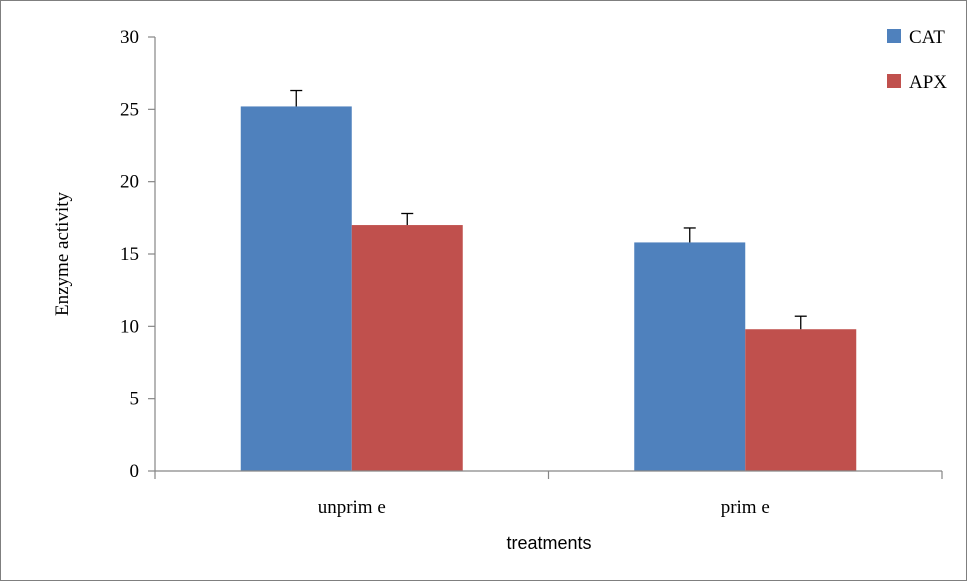 Image resolution: width=967 pixels, height=582 pixels. I want to click on y-tick-label: 25, so click(129, 109).